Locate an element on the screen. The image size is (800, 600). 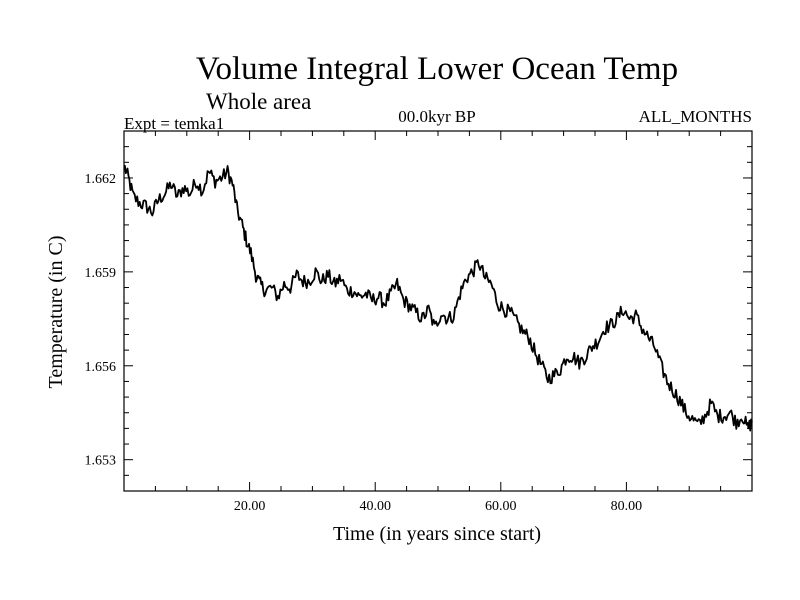
y-tick-label: 1.659 is located at coordinates (101, 273).